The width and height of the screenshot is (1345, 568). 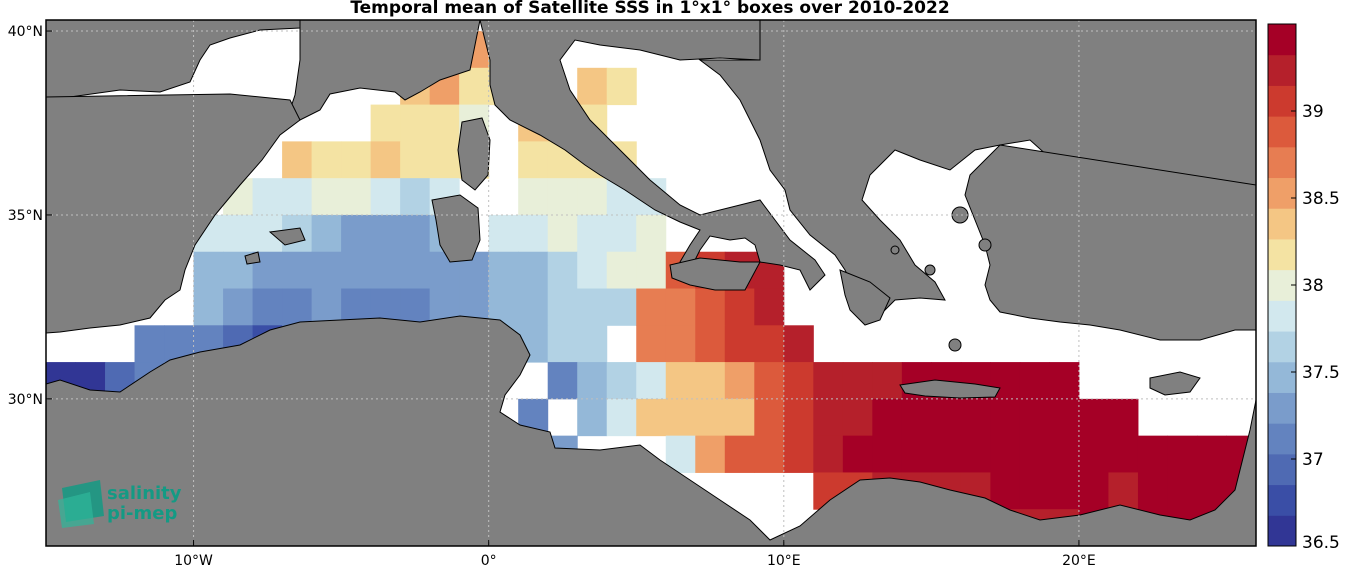 What do you see at coordinates (489, 560) in the screenshot?
I see `x-tick-label: 0°` at bounding box center [489, 560].